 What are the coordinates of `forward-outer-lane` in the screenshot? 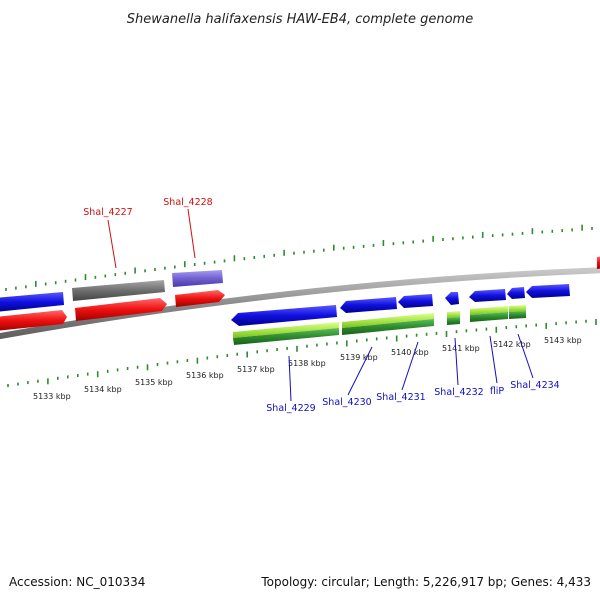 It's located at (111, 291).